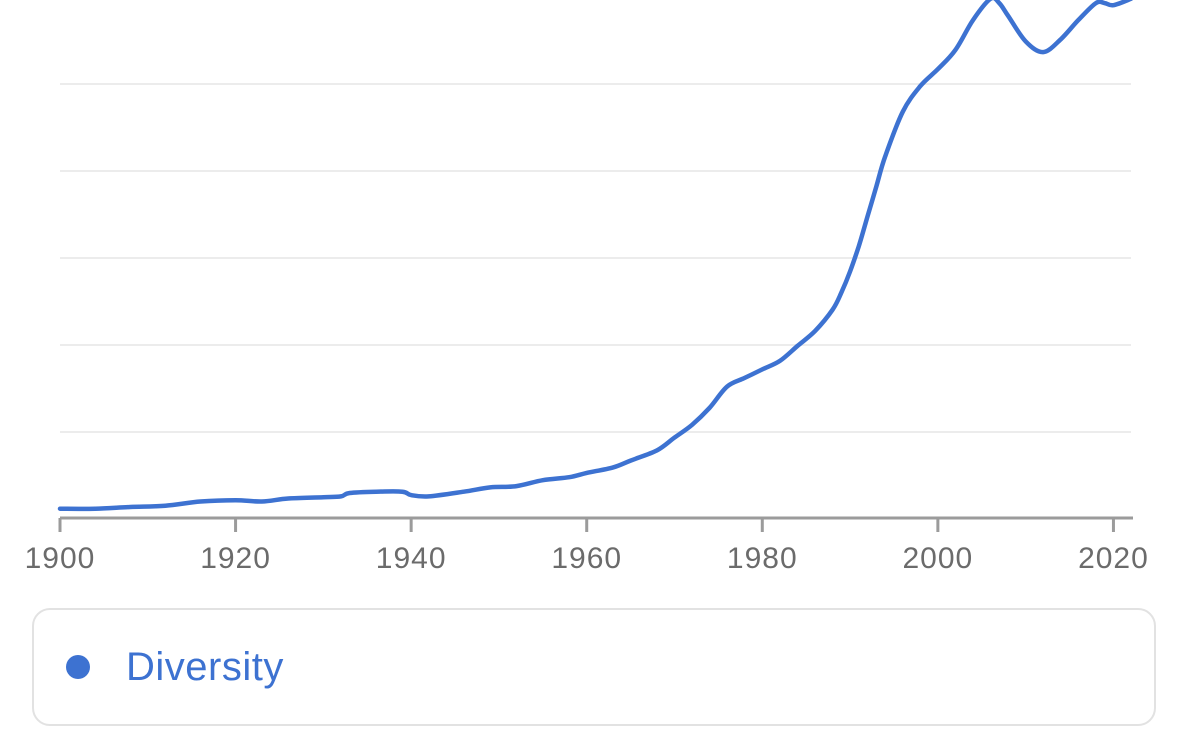 The height and width of the screenshot is (739, 1200). Describe the element at coordinates (1113, 558) in the screenshot. I see `x-tick-label: 2020` at that location.